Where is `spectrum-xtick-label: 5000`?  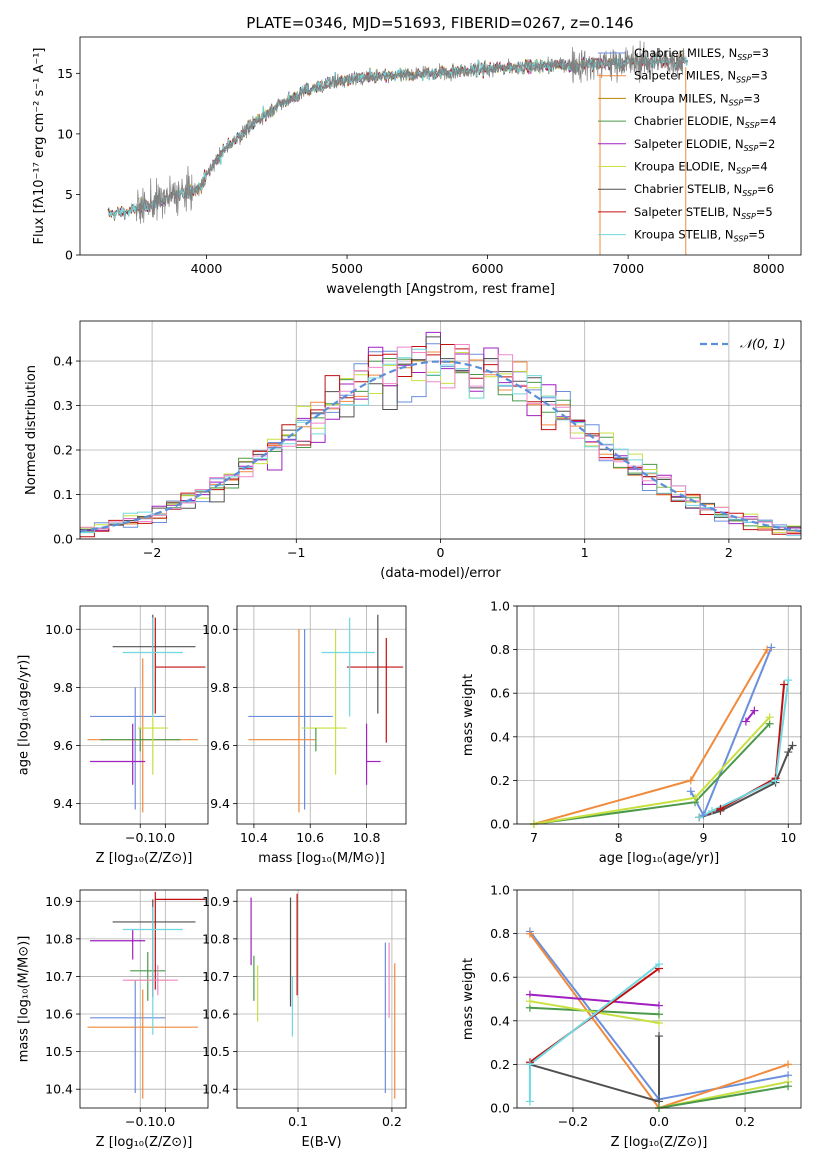
spectrum-xtick-label: 5000 is located at coordinates (347, 268).